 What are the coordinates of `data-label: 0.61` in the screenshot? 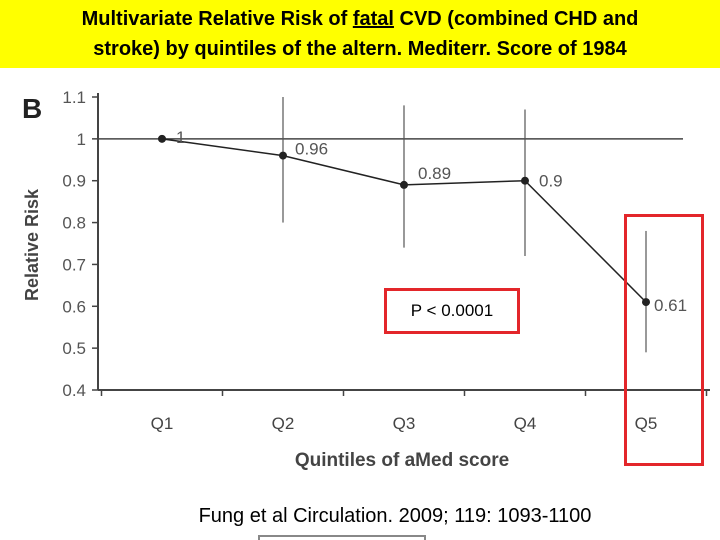 It's located at (670, 305).